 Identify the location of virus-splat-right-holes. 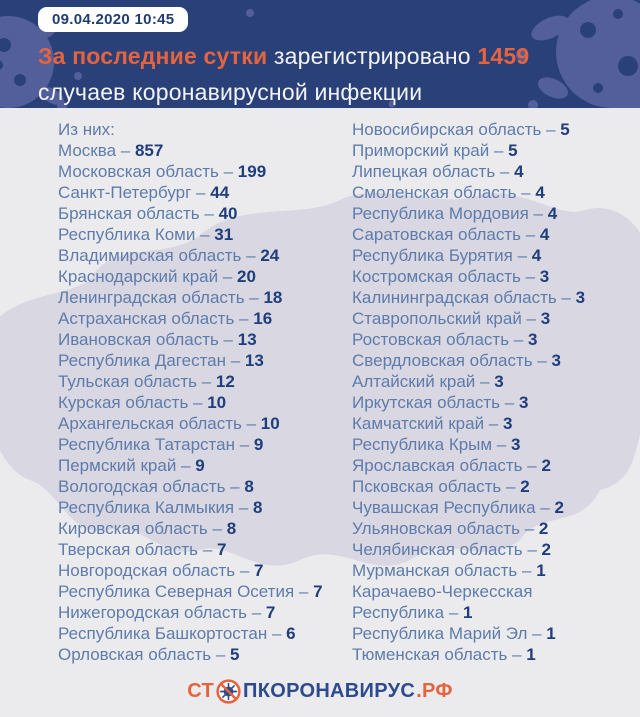
(609, 51).